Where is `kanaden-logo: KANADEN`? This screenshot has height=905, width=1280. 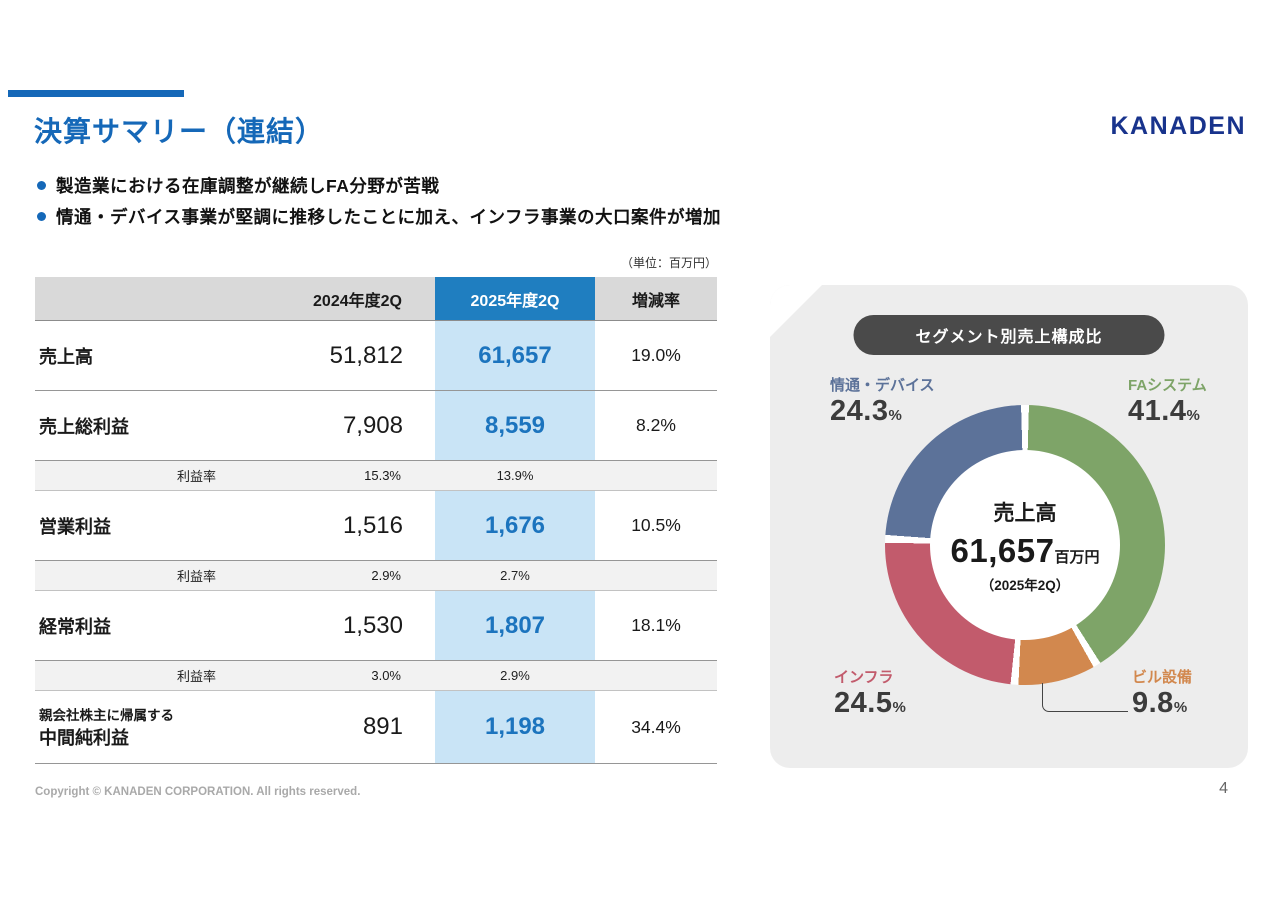
kanaden-logo: KANADEN is located at coordinates (1178, 126).